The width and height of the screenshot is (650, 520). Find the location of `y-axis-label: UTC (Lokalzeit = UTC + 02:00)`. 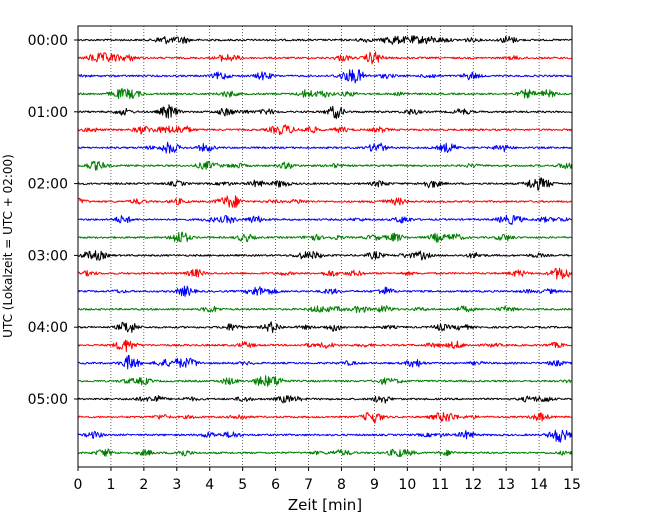

y-axis-label: UTC (Lokalzeit = UTC + 02:00) is located at coordinates (8, 246).